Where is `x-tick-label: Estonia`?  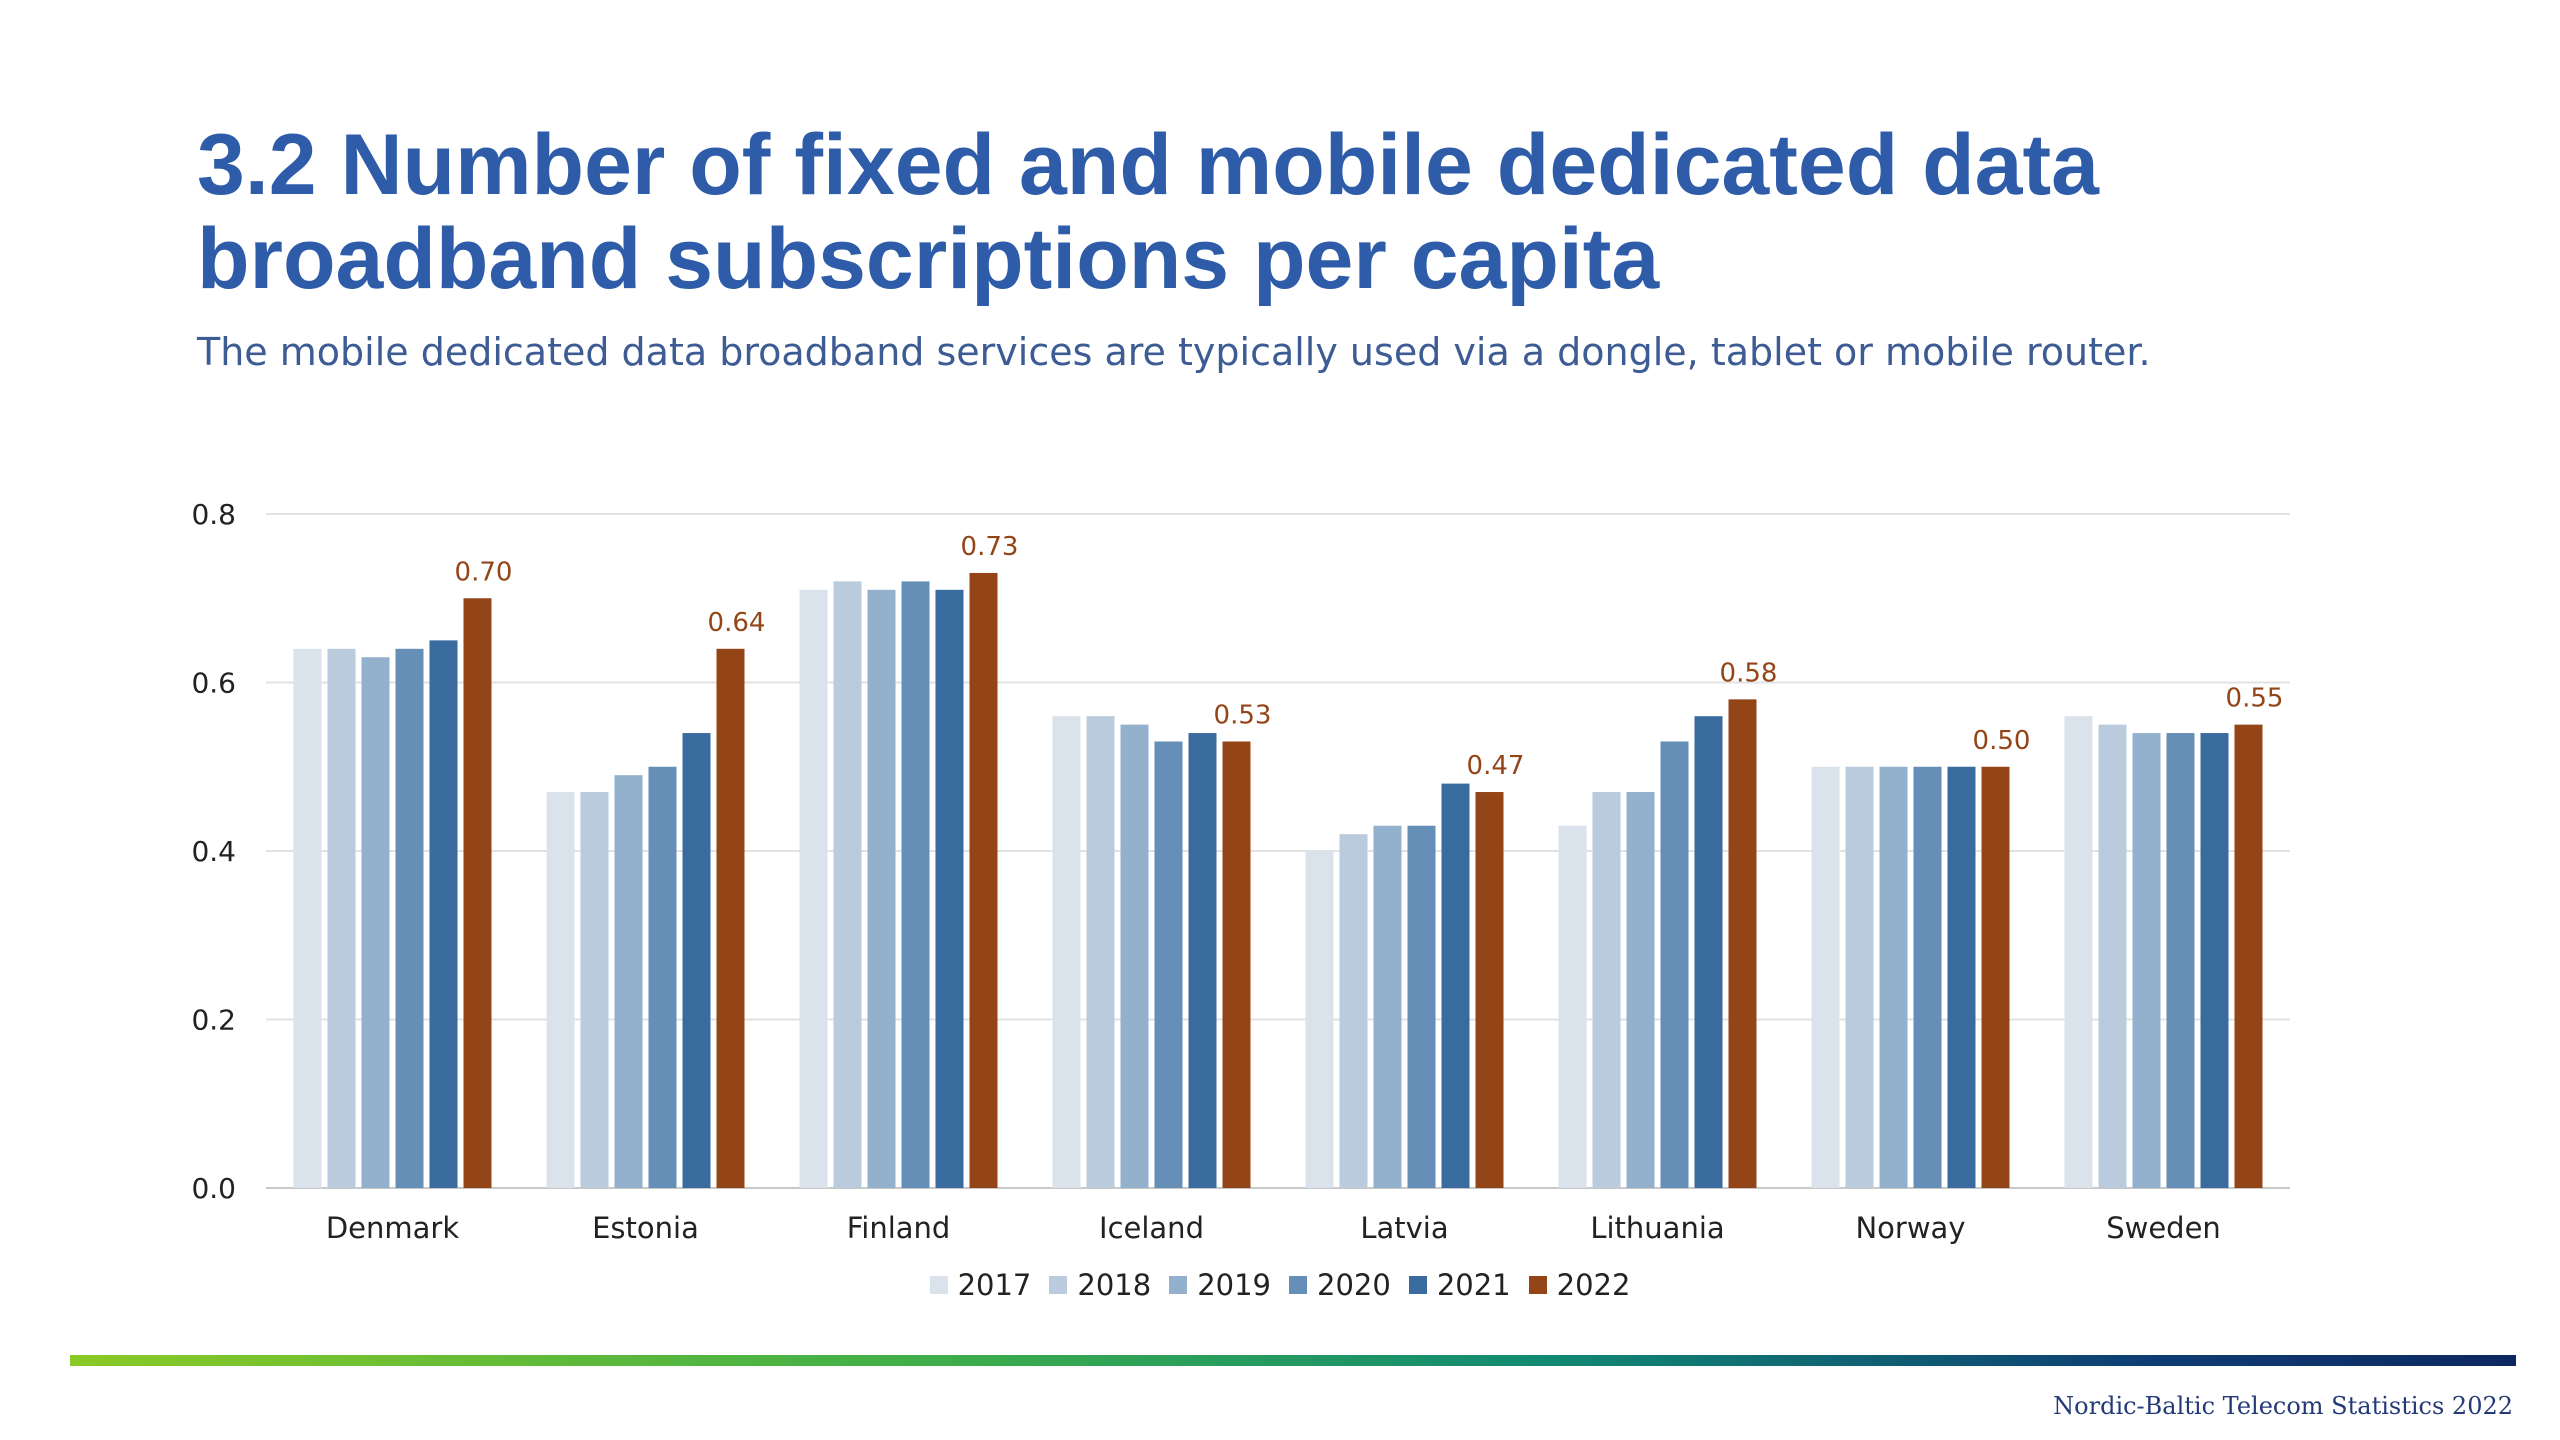
x-tick-label: Estonia is located at coordinates (645, 1228).